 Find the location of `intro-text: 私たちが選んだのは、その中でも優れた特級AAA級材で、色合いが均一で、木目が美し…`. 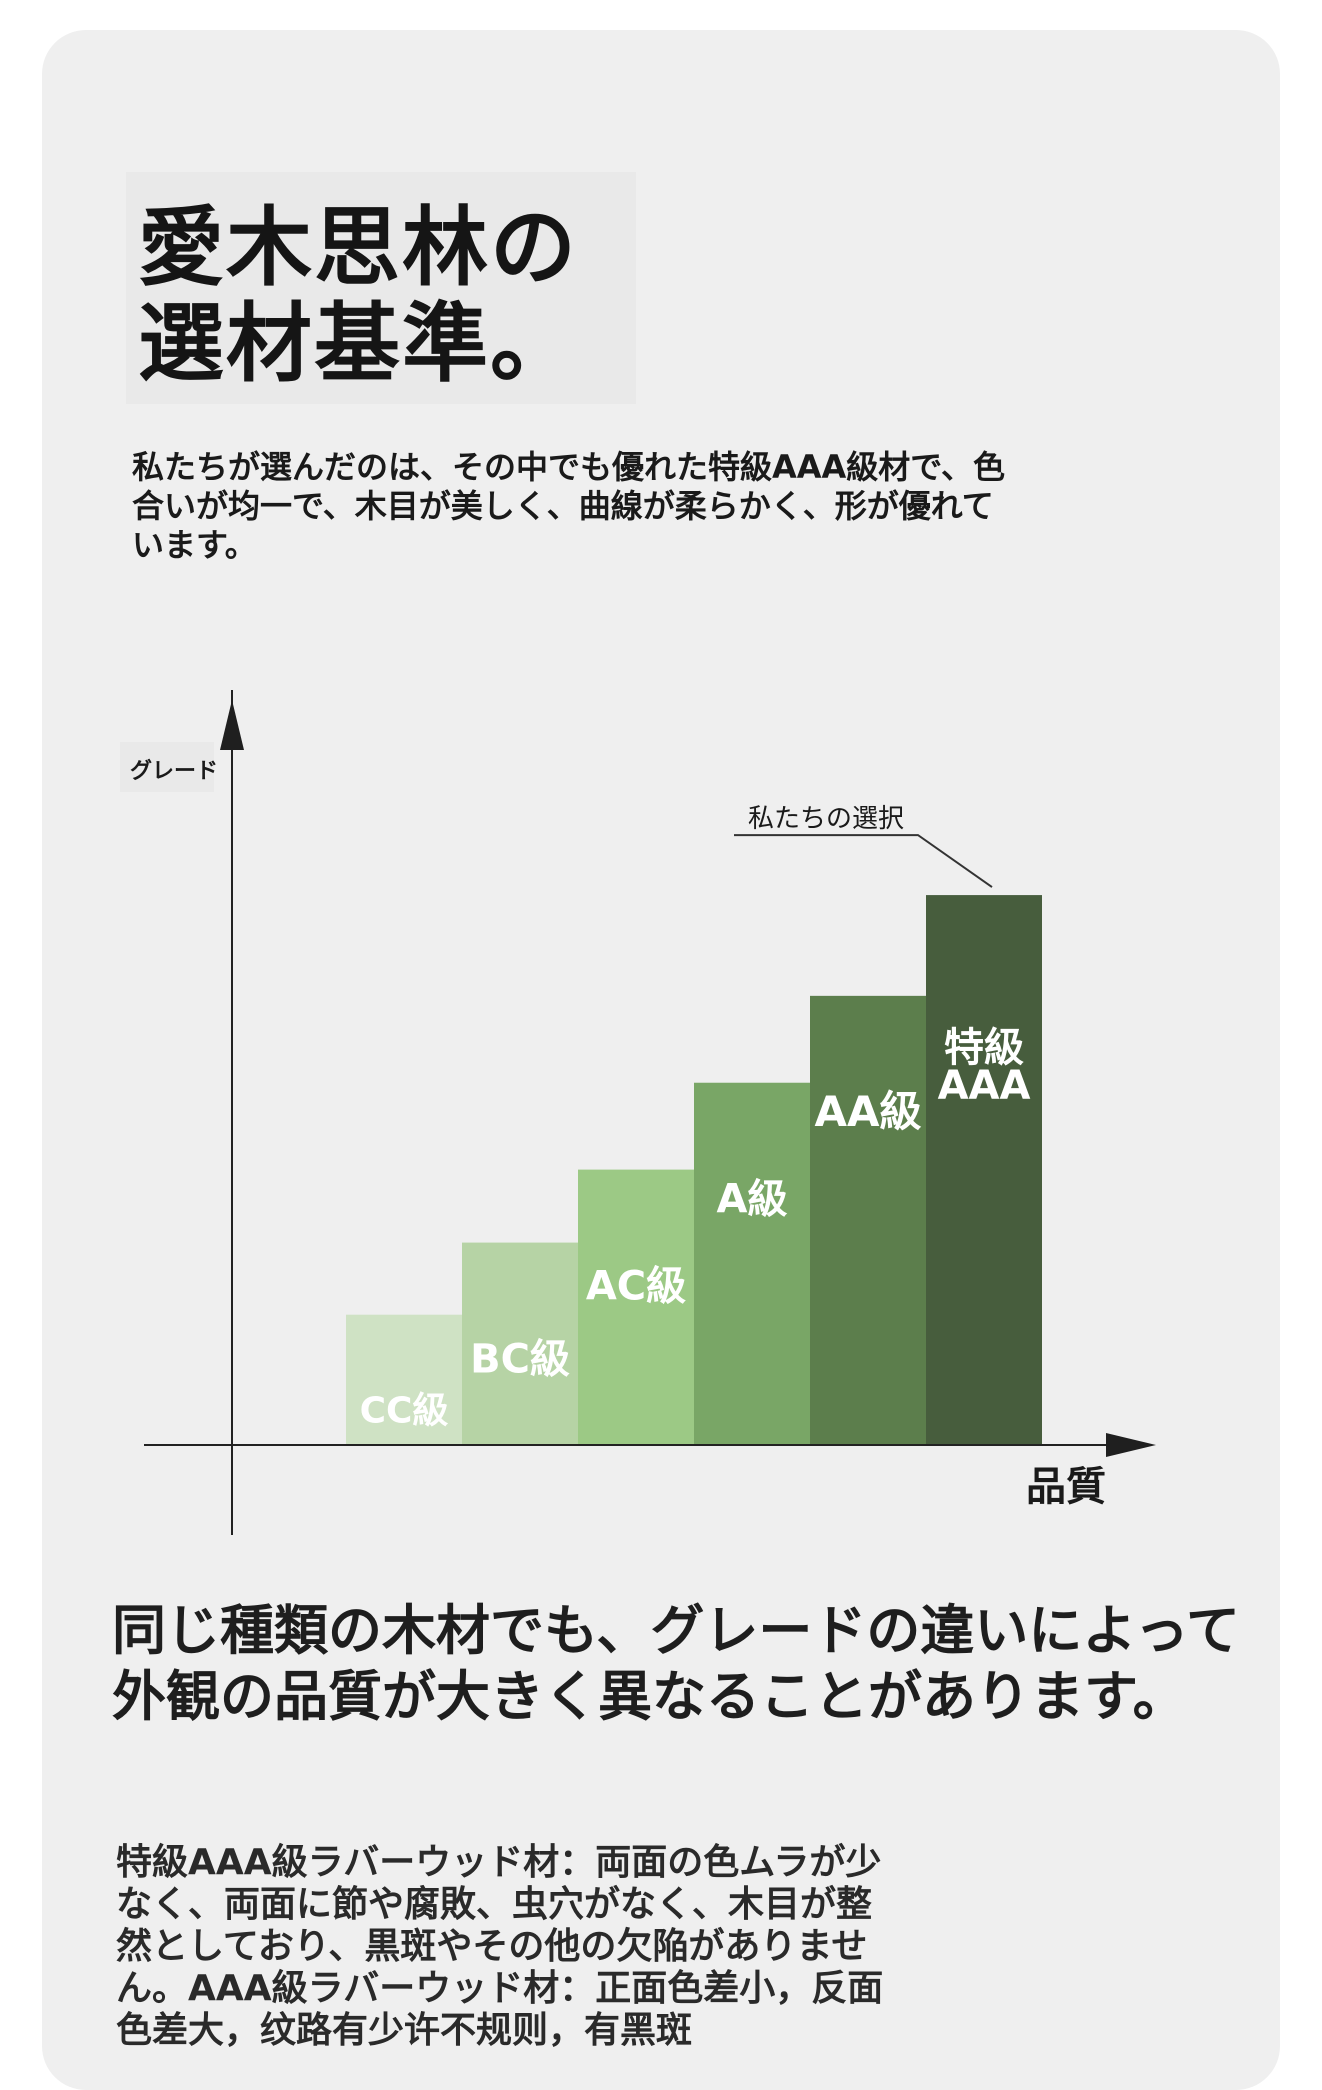

intro-text: 私たちが選んだのは、その中でも優れた特級AAA級材で、色合いが均一で、木目が美し… is located at coordinates (569, 506).